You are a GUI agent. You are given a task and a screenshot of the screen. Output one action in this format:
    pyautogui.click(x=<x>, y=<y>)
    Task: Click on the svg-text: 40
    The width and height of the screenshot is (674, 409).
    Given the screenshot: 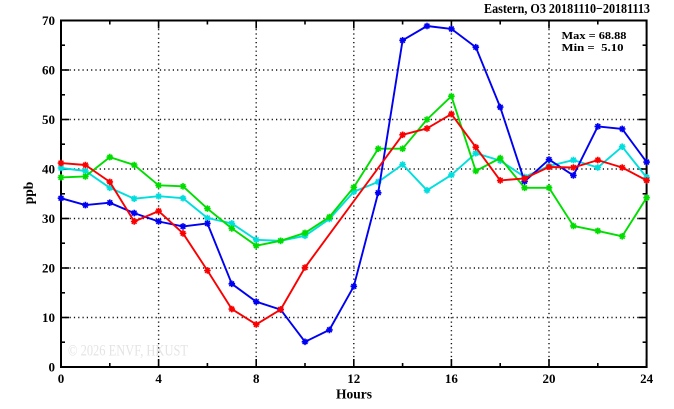 What is the action you would take?
    pyautogui.click(x=48, y=169)
    